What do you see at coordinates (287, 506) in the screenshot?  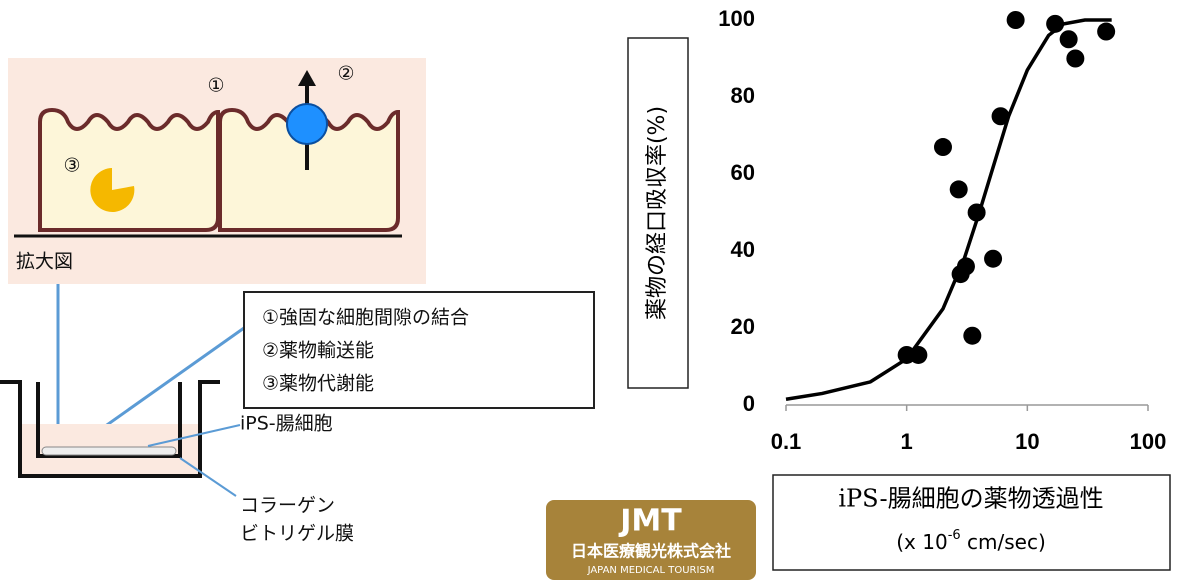 I see `membrane-label: コラーゲン` at bounding box center [287, 506].